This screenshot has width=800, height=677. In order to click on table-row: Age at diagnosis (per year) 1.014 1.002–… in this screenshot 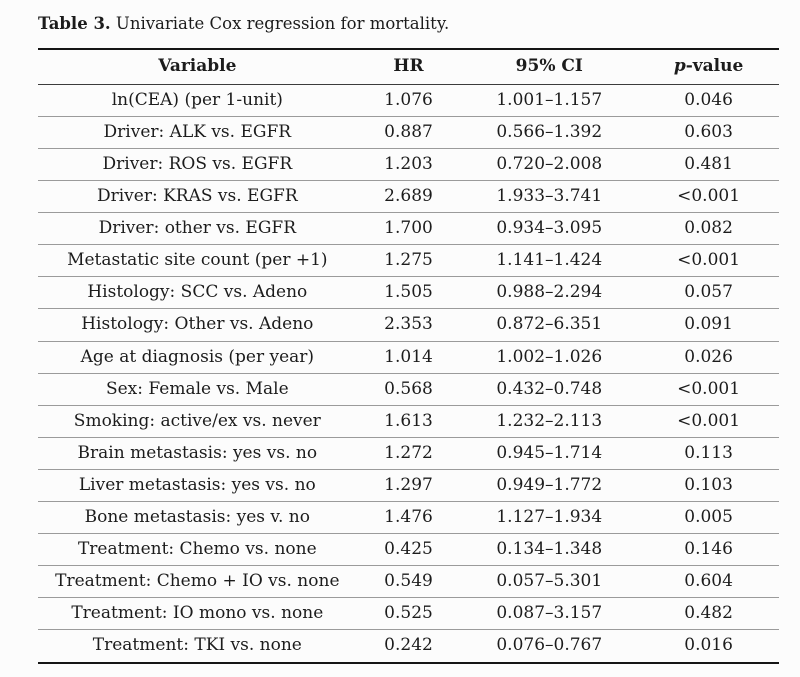, I will do `click(408, 357)`.